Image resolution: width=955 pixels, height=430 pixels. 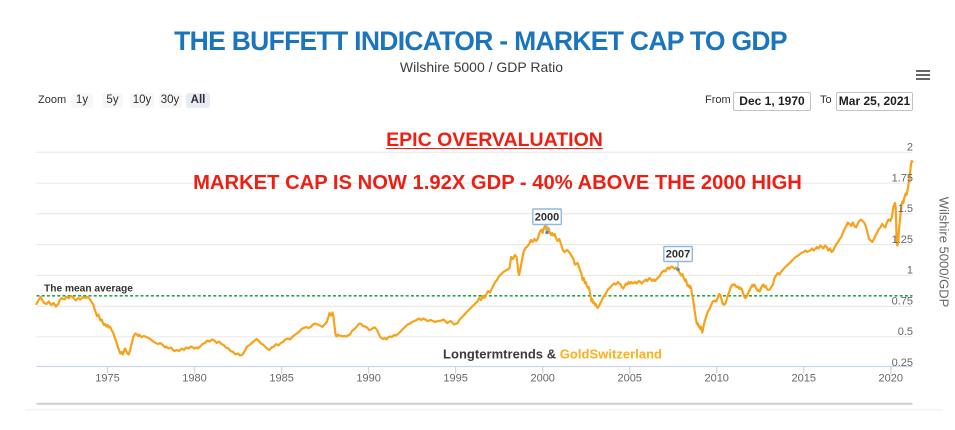 I want to click on svg-text: 0.75, so click(x=902, y=301).